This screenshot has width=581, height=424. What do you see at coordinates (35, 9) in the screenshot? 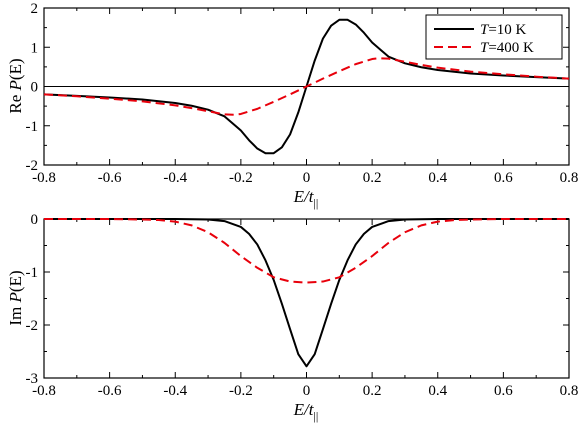
I see `y-tick-label: 2` at bounding box center [35, 9].